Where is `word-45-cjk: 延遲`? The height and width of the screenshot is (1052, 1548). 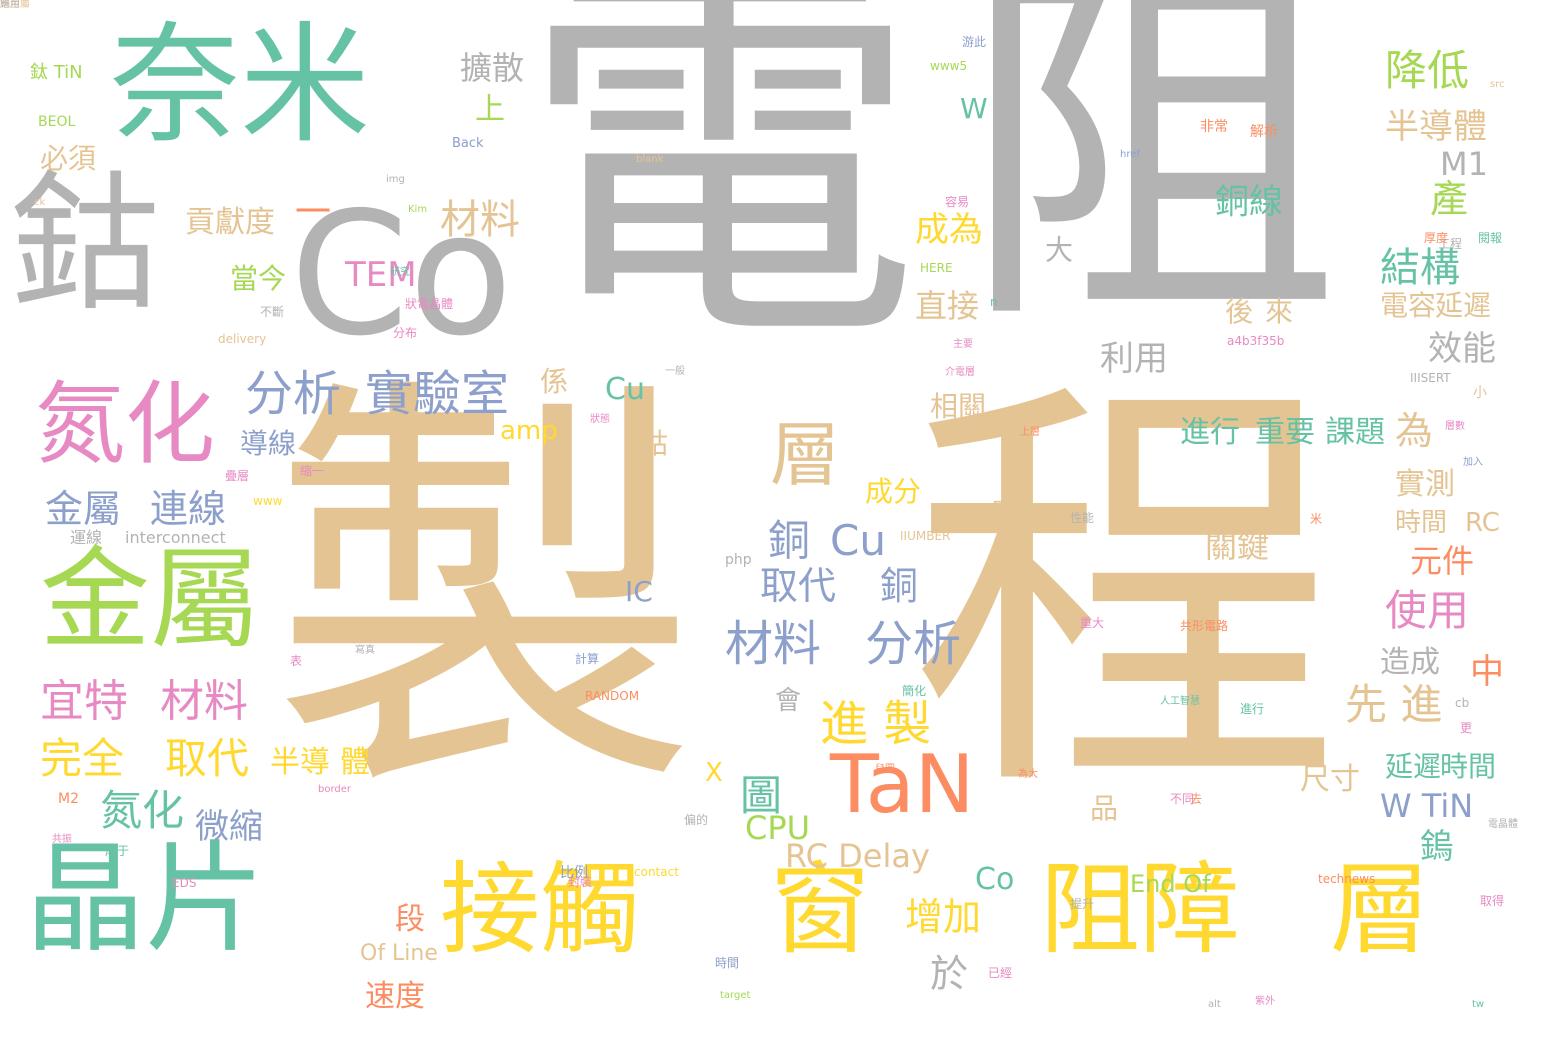
word-45-cjk: 延遲 is located at coordinates (1463, 305).